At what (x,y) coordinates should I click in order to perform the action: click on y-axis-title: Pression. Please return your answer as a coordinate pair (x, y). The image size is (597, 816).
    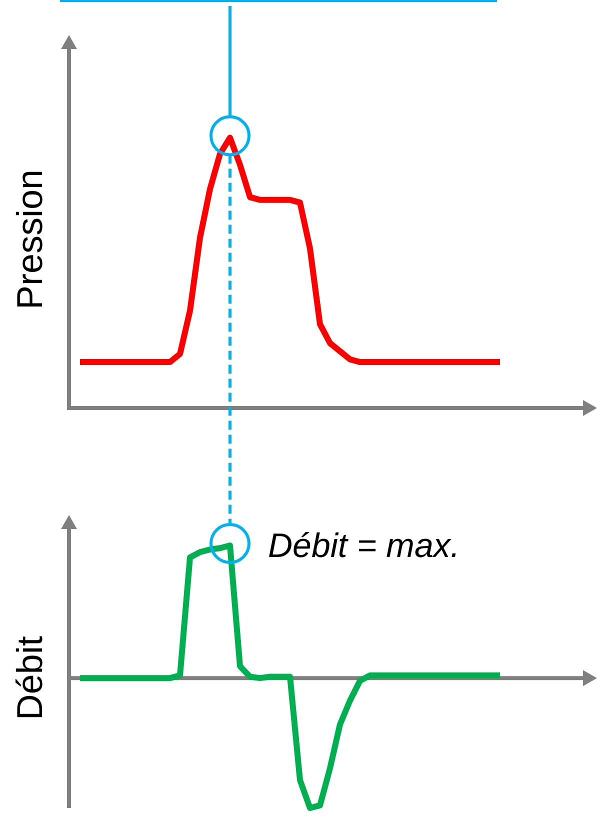
    Looking at the image, I should click on (29, 239).